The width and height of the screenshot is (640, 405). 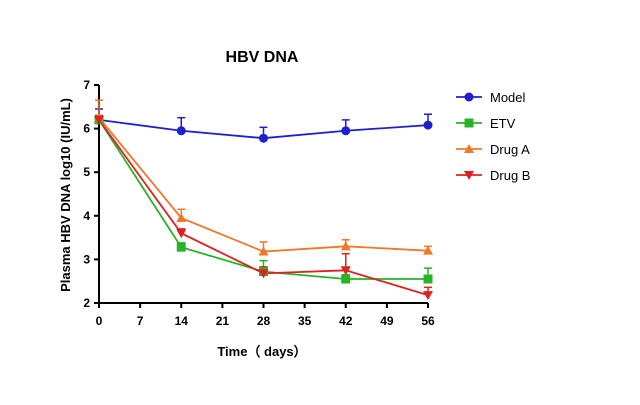 I want to click on legend-label: ETV, so click(x=503, y=123).